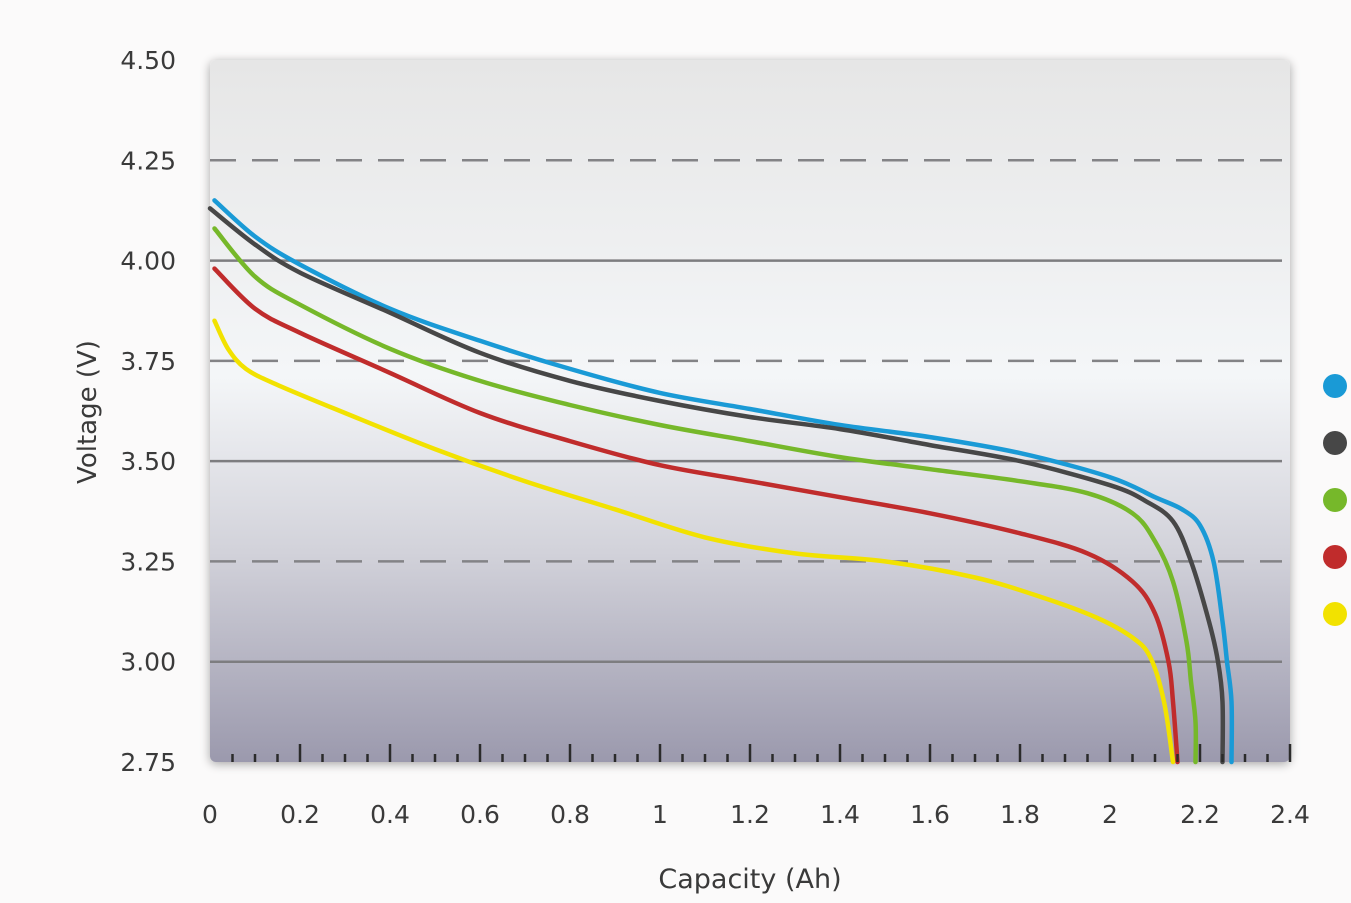 This screenshot has width=1351, height=903. Describe the element at coordinates (1110, 814) in the screenshot. I see `x-tick-label: 2` at that location.